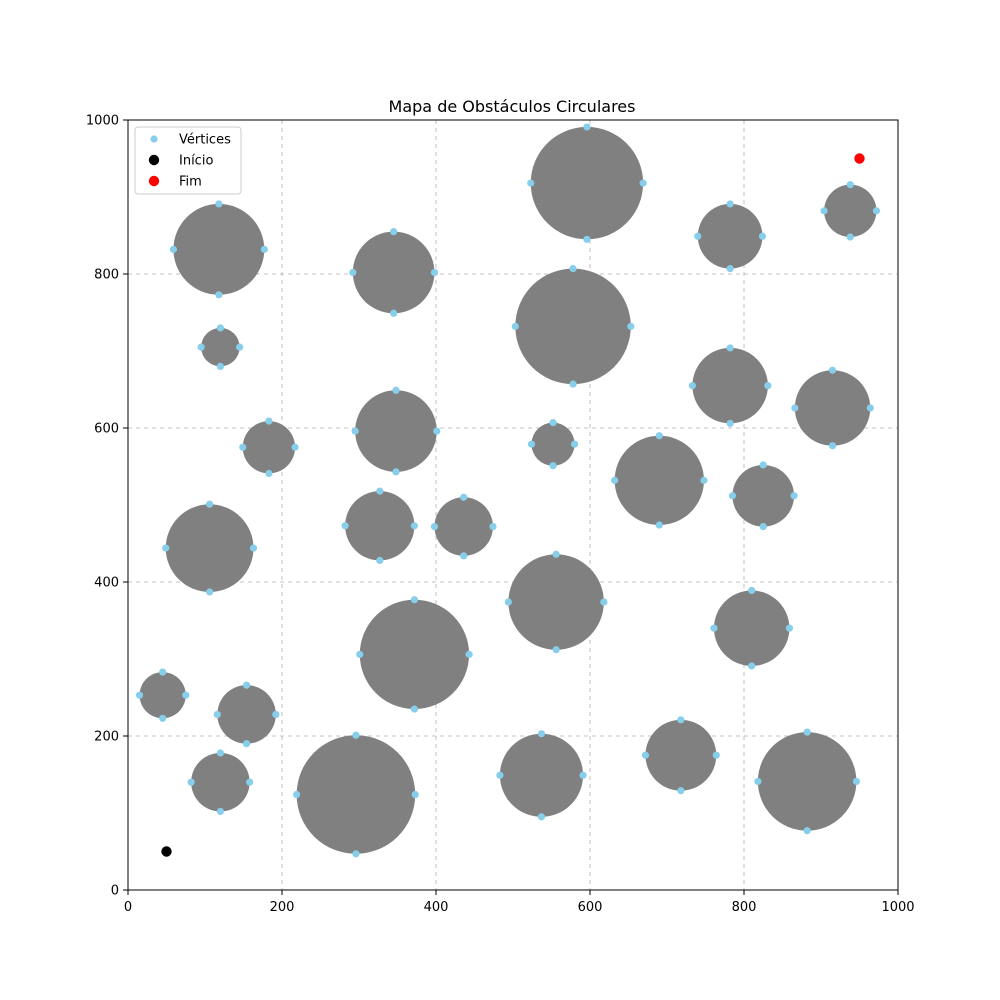  What do you see at coordinates (859, 158) in the screenshot?
I see `end-point` at bounding box center [859, 158].